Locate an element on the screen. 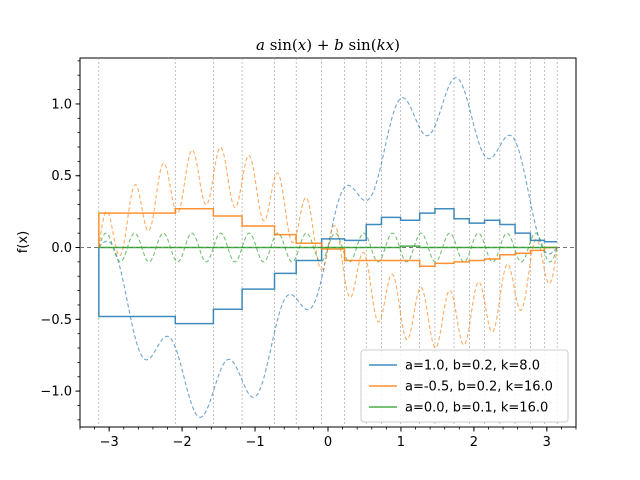  x-tick-label: −3 is located at coordinates (109, 442).